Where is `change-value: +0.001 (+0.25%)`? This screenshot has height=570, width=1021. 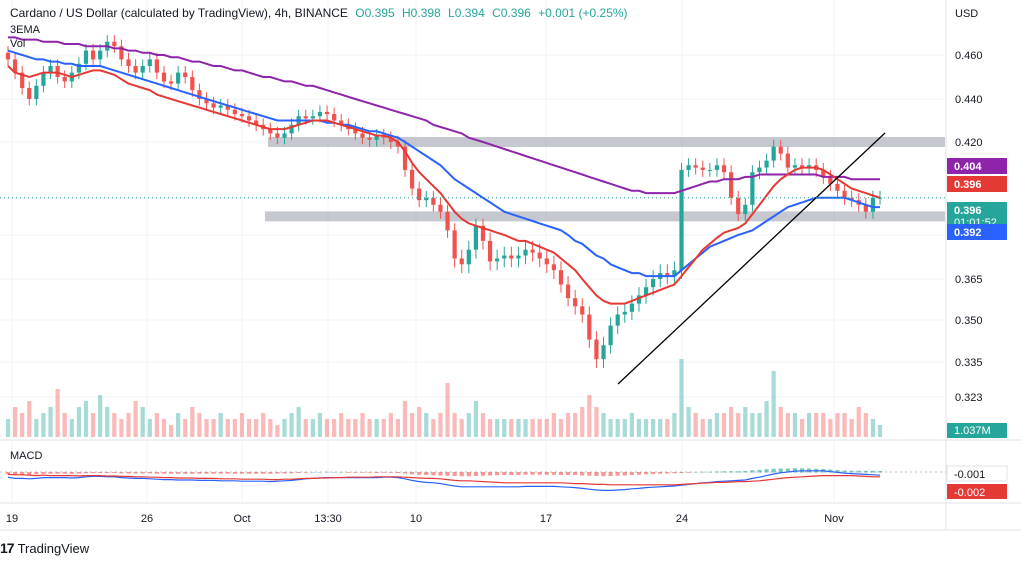
change-value: +0.001 (+0.25%) is located at coordinates (583, 13).